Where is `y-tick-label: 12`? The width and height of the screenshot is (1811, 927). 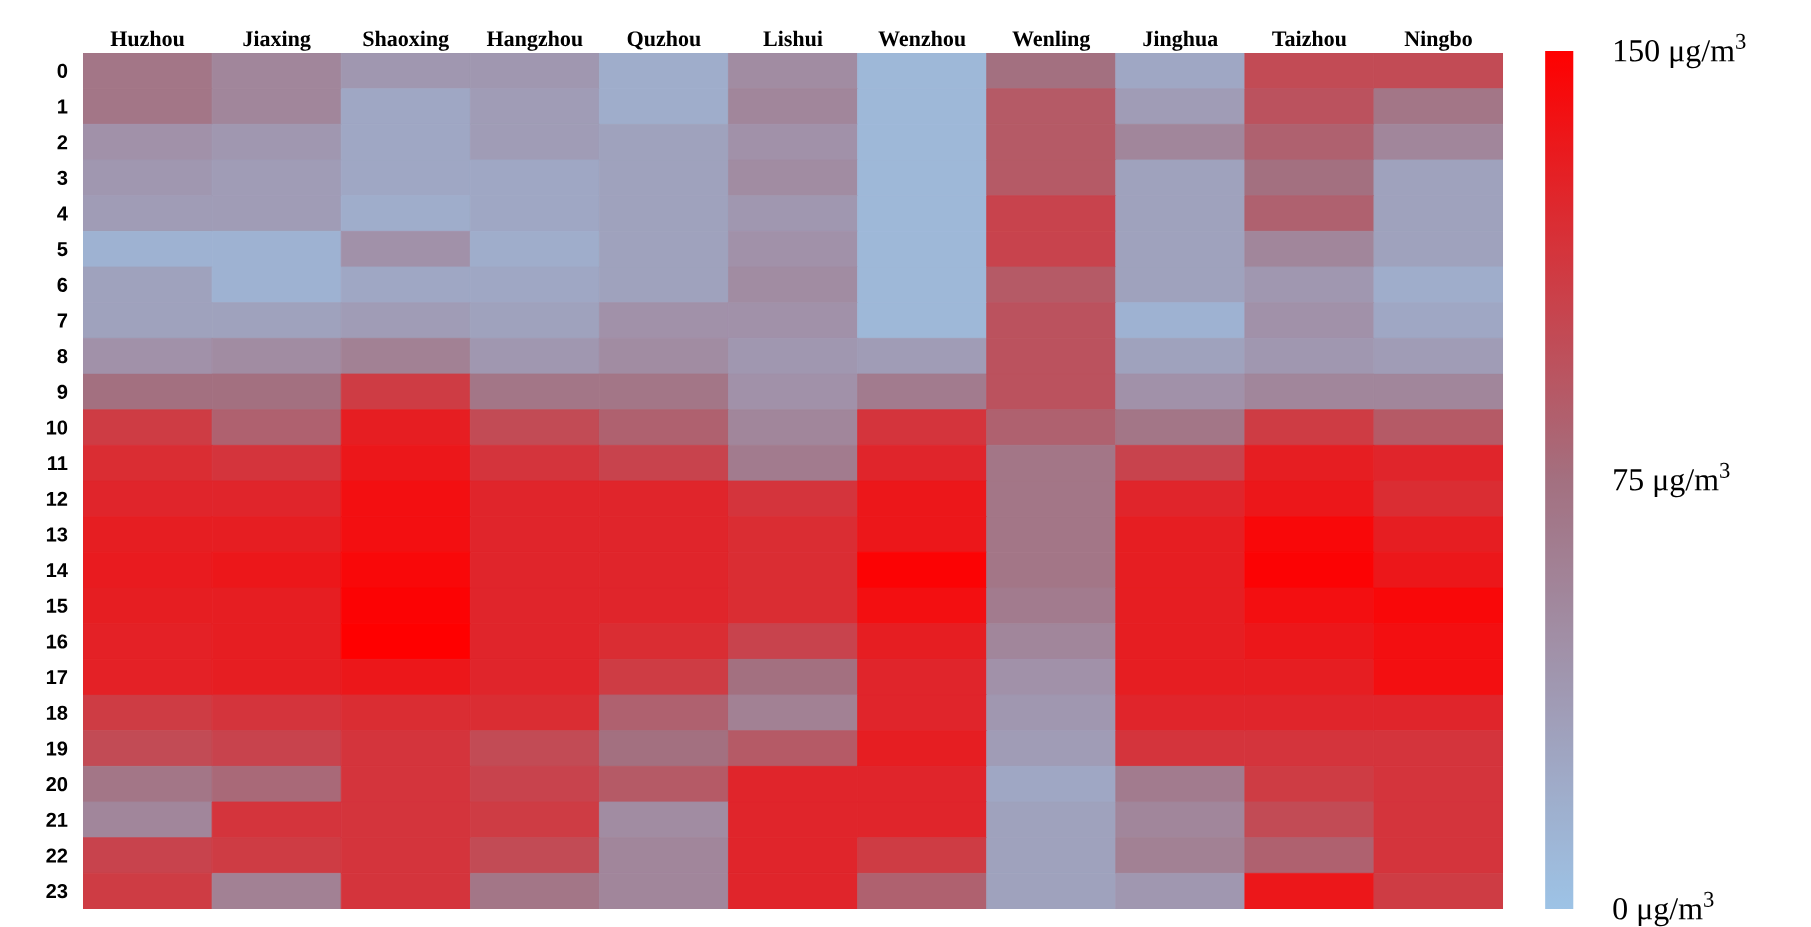 y-tick-label: 12 is located at coordinates (57, 498).